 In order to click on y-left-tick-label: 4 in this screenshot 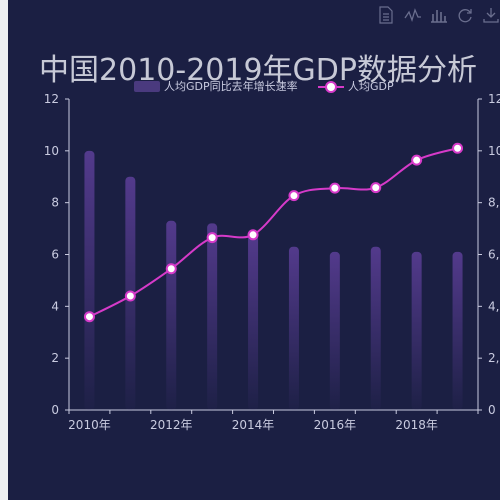, I will do `click(55, 306)`.